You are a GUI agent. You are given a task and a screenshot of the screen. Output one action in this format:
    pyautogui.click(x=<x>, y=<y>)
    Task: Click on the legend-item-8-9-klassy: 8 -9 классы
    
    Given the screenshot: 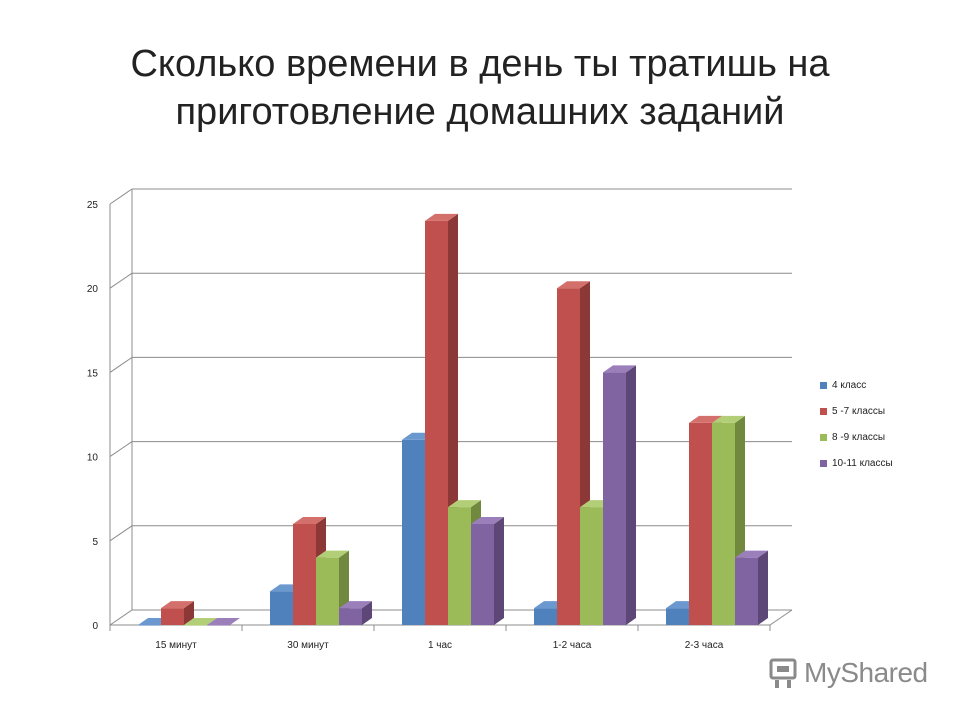 What is the action you would take?
    pyautogui.click(x=856, y=437)
    